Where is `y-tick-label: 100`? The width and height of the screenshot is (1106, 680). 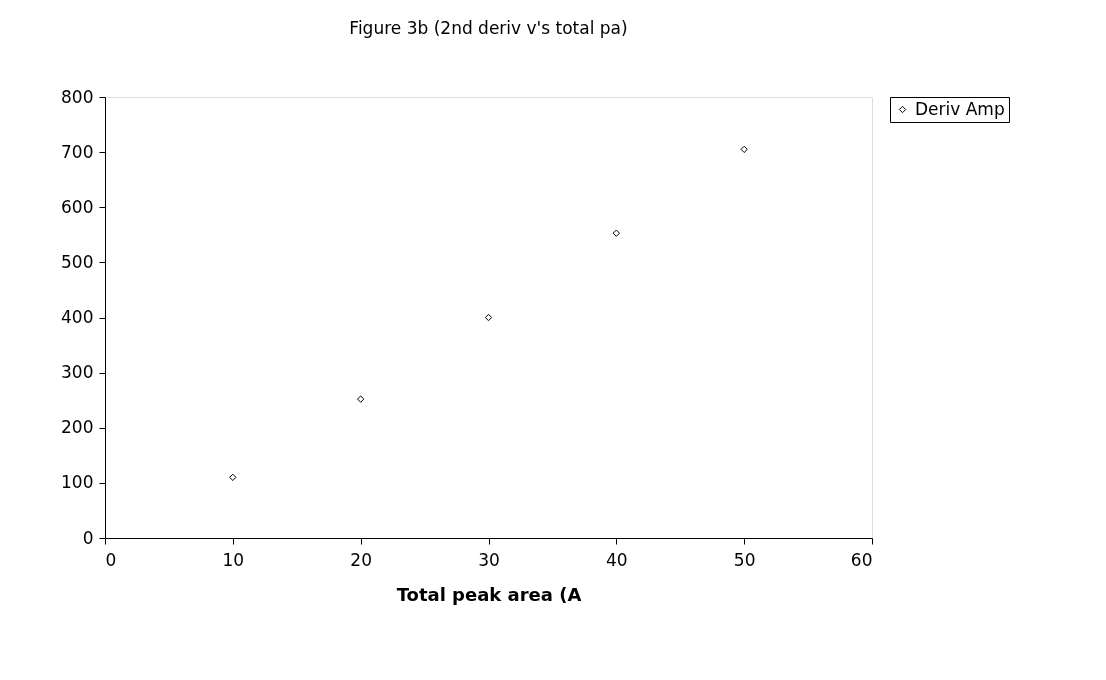
y-tick-label: 100 is located at coordinates (77, 482).